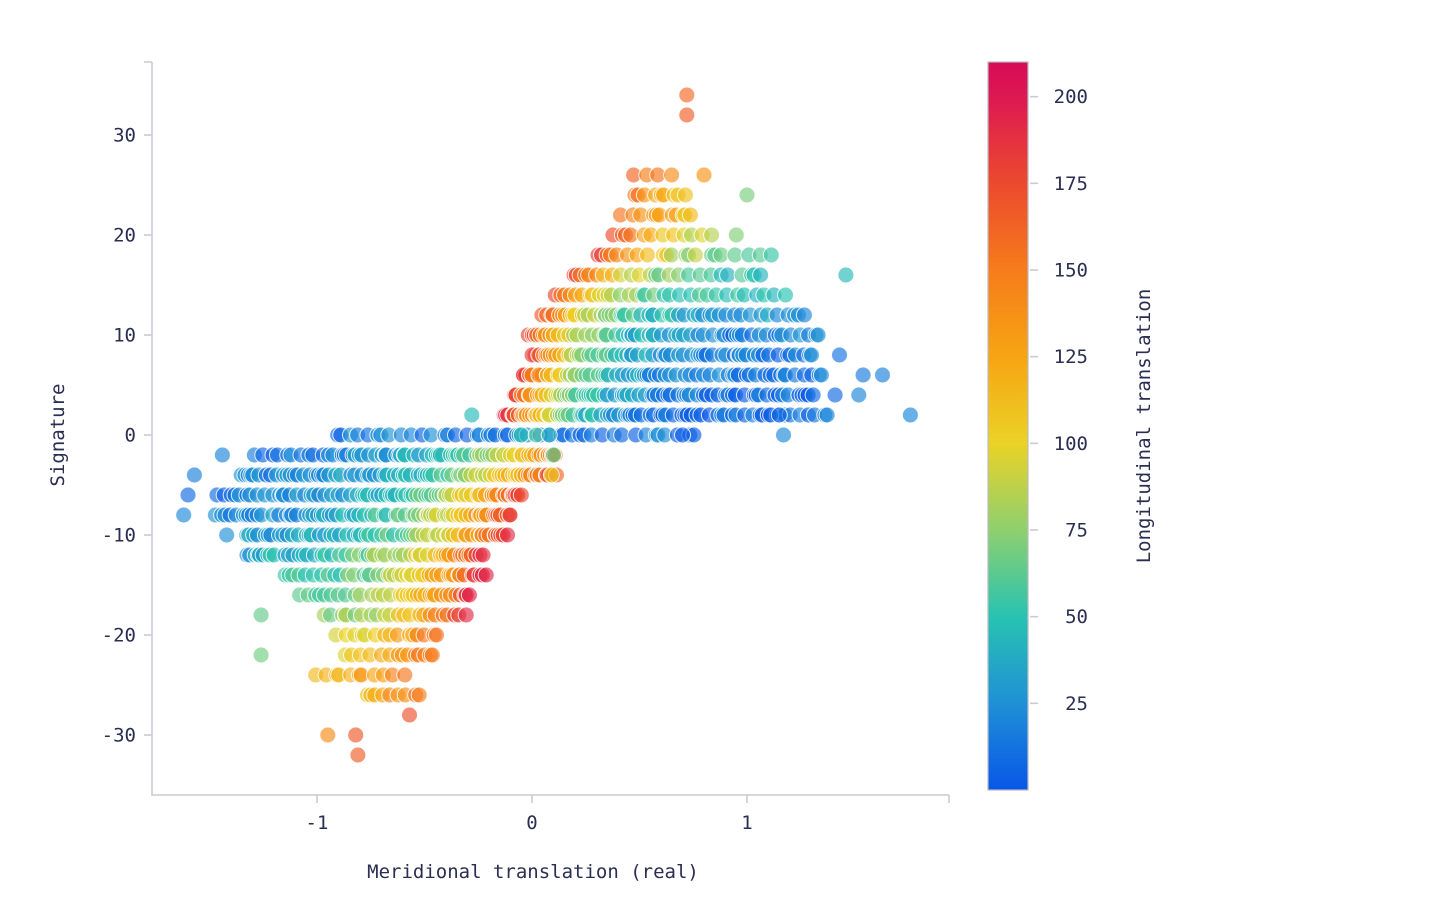 Image resolution: width=1440 pixels, height=924 pixels. I want to click on colorbar-ticks: 25 50 75 100 125 150 175 200, so click(1059, 400).